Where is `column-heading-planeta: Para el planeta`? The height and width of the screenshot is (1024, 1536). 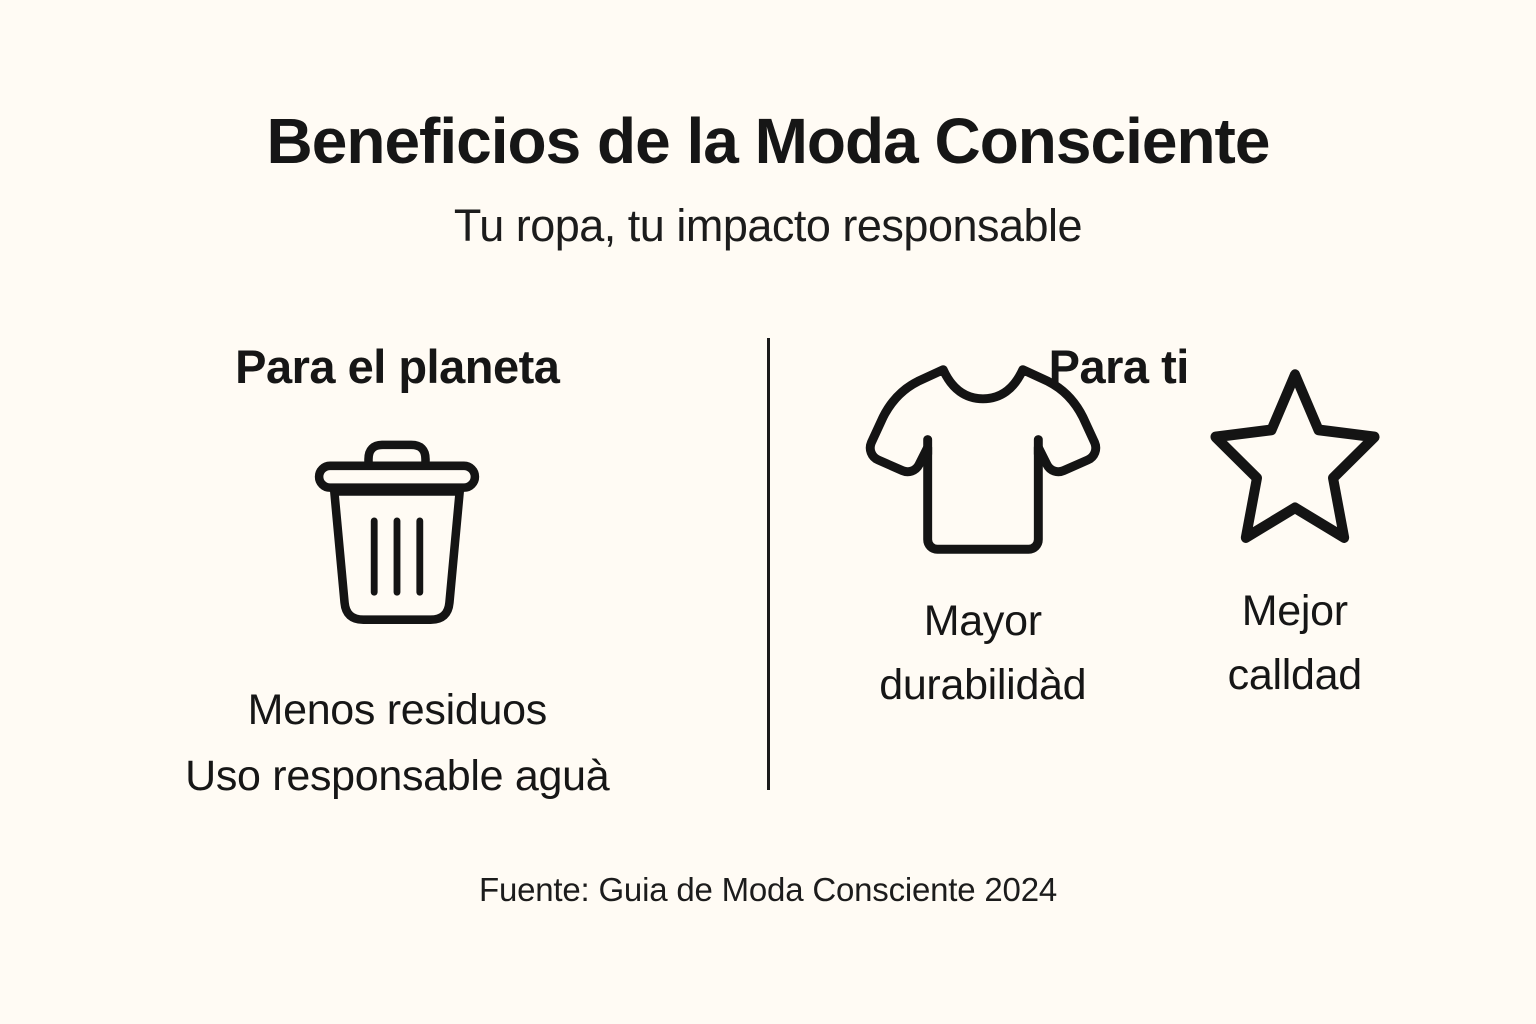 column-heading-planeta: Para el planeta is located at coordinates (397, 367).